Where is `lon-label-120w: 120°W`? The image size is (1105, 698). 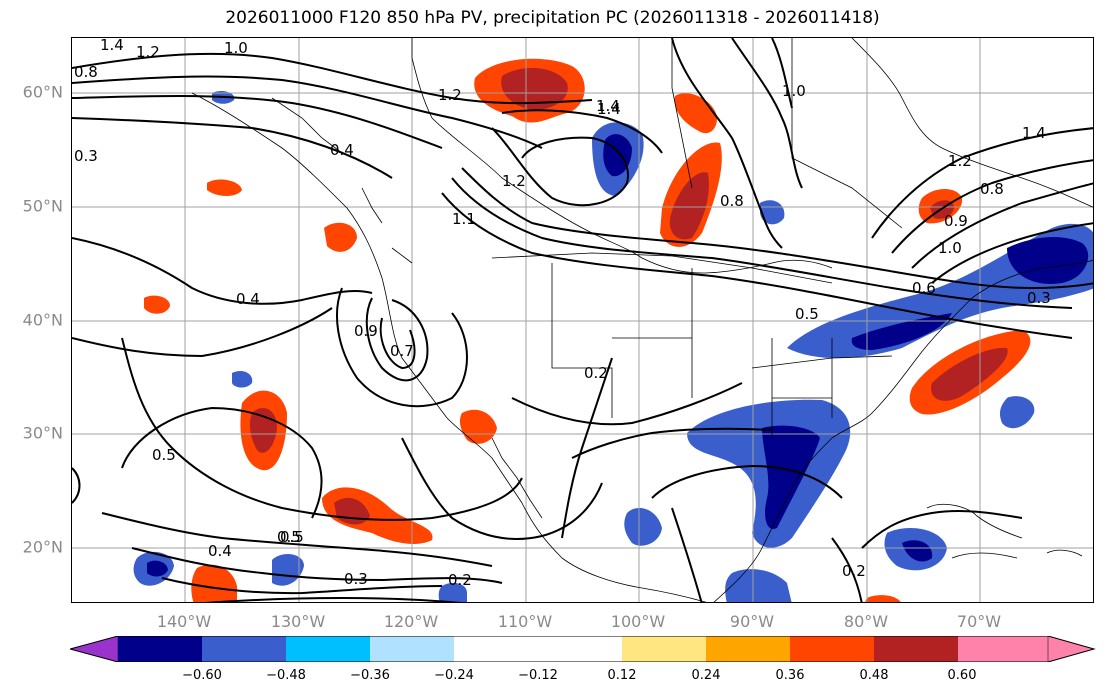
lon-label-120w: 120°W is located at coordinates (411, 621).